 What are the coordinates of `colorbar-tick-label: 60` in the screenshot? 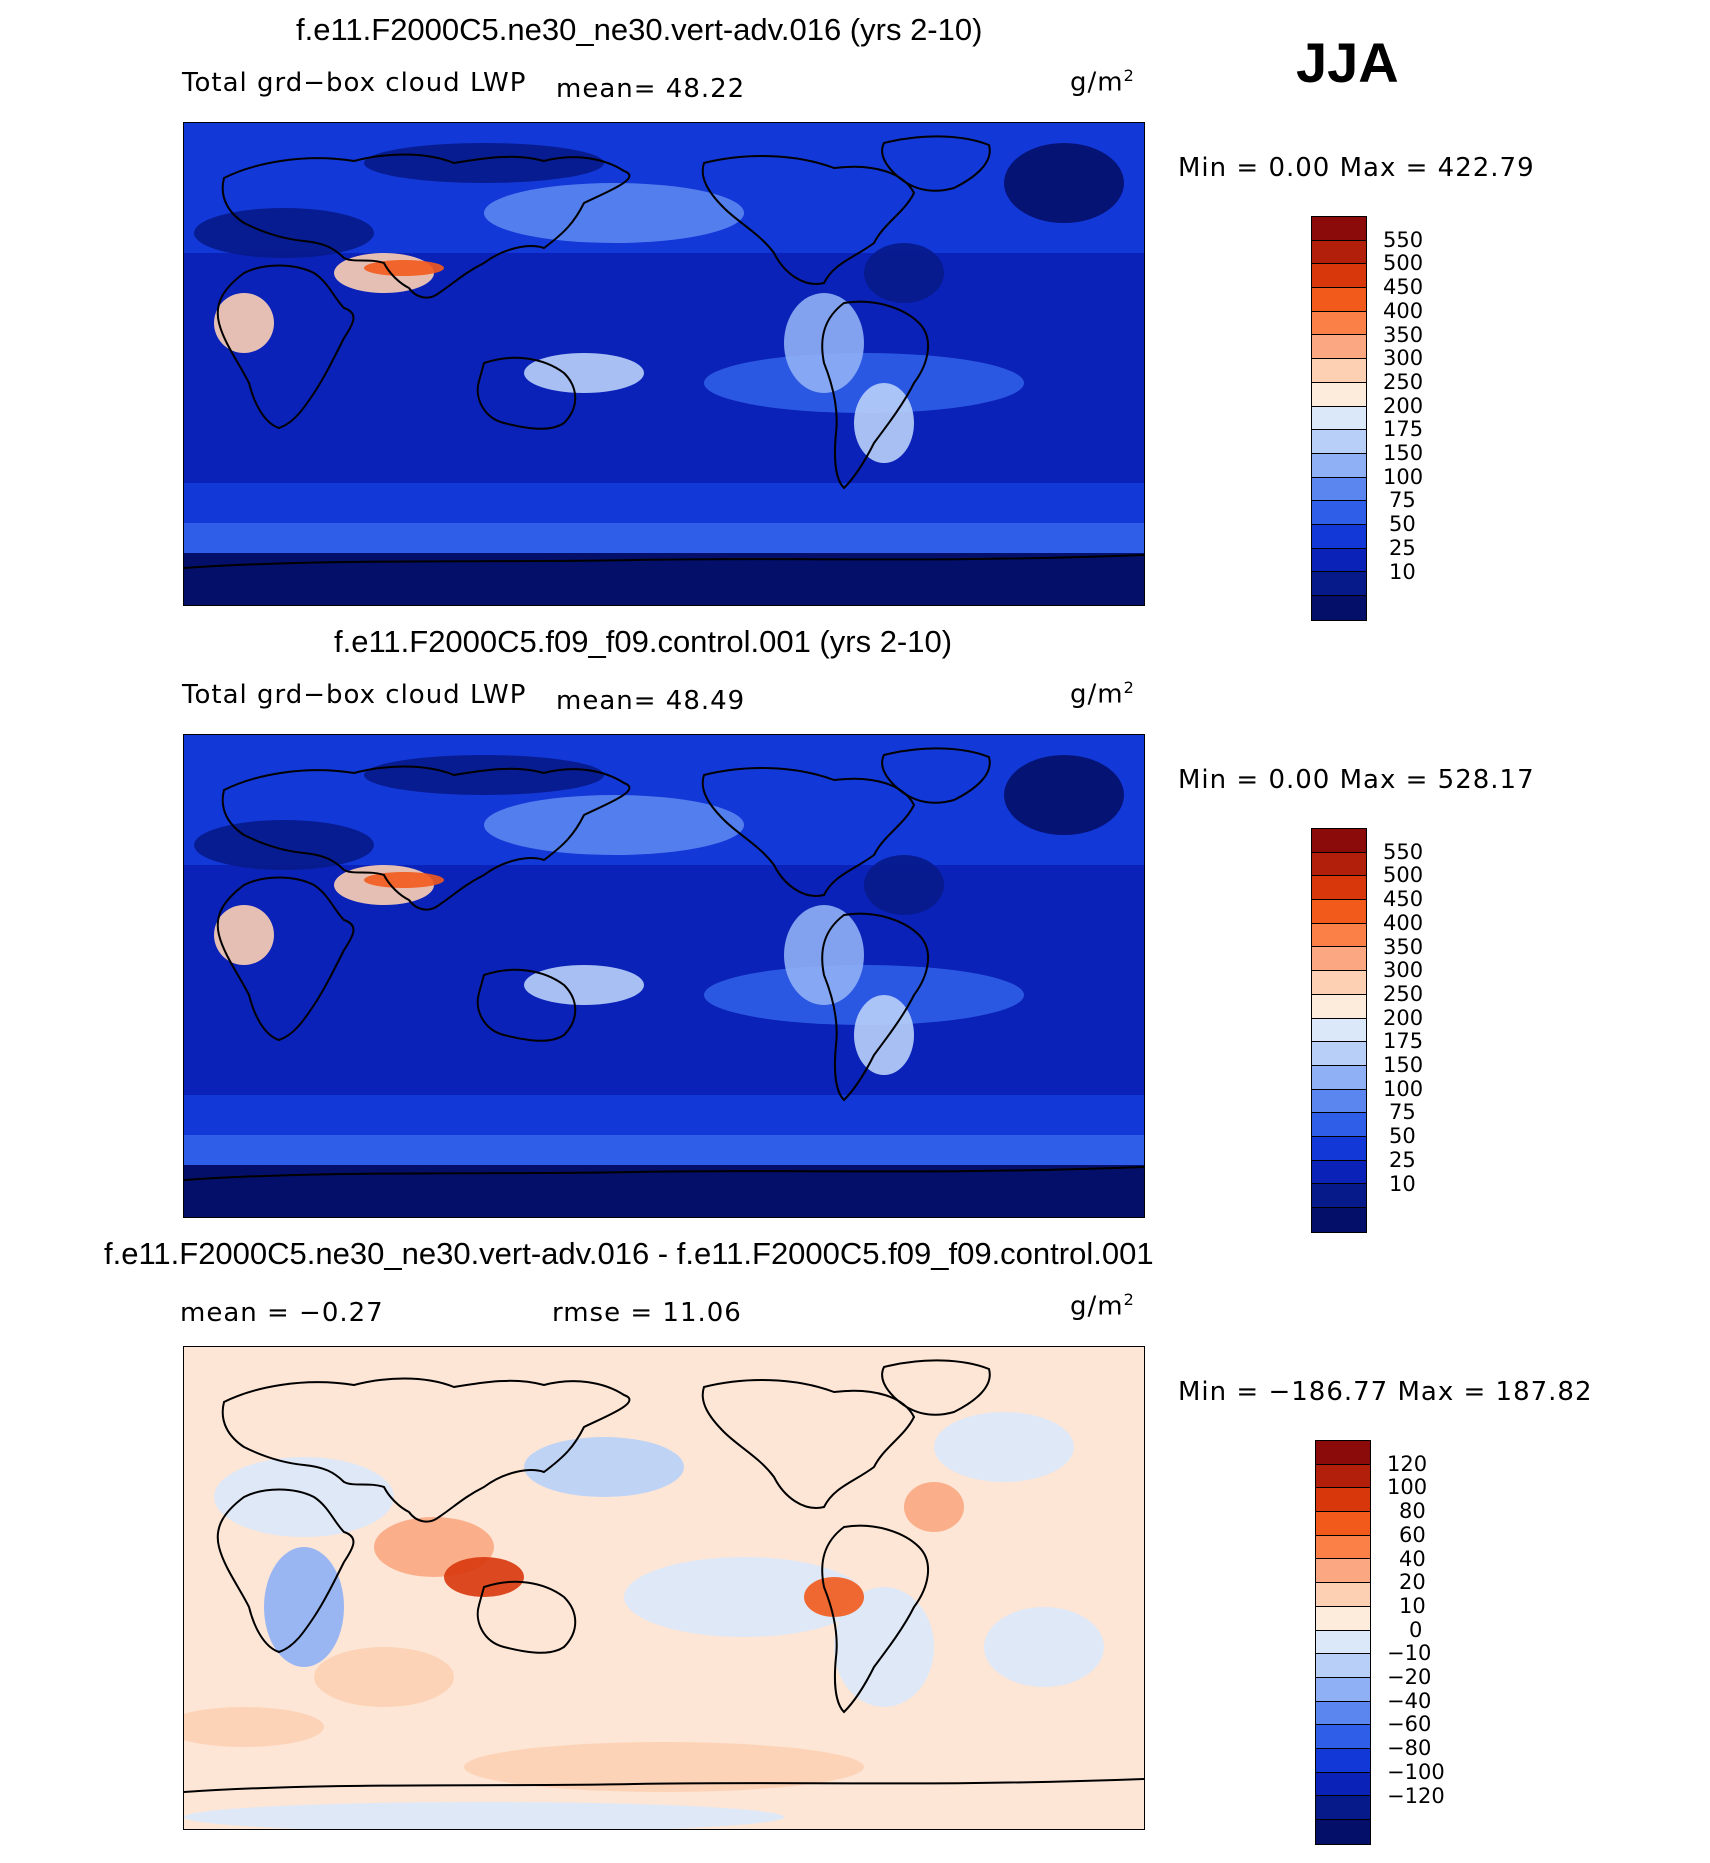 It's located at (1412, 1534).